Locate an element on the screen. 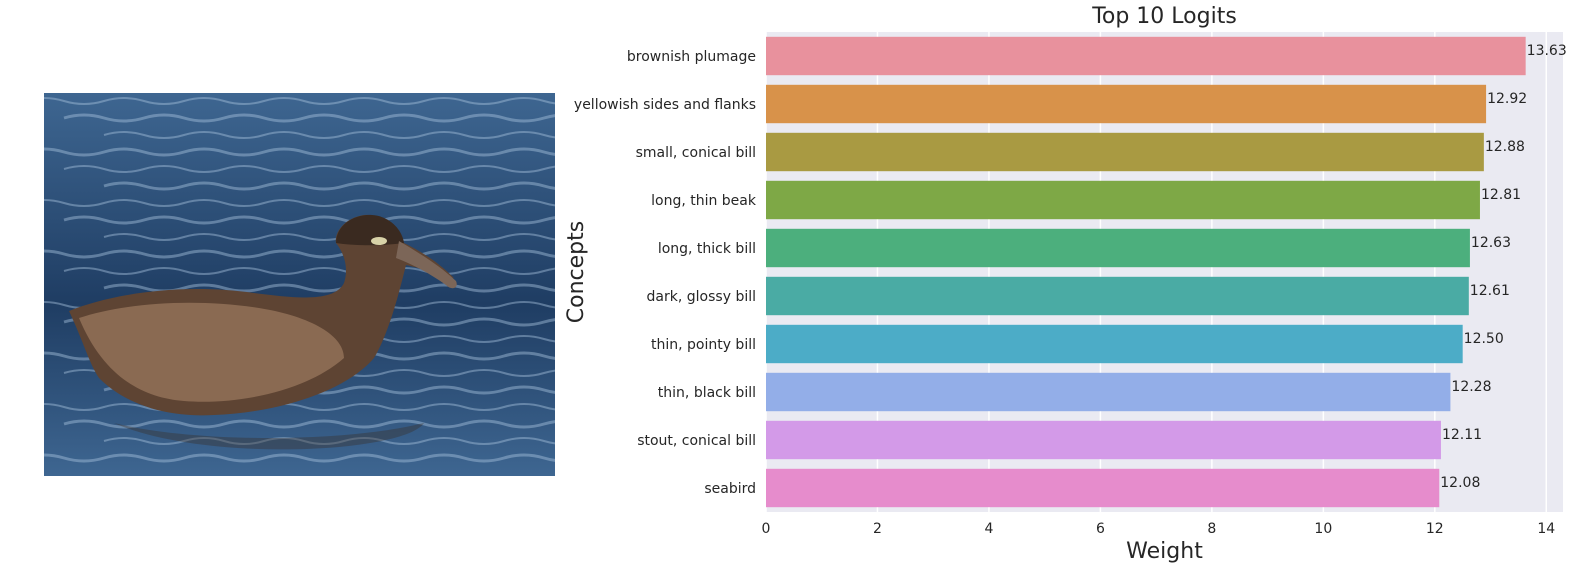 The width and height of the screenshot is (1582, 574). bar-value-label: 12.28 is located at coordinates (1471, 387).